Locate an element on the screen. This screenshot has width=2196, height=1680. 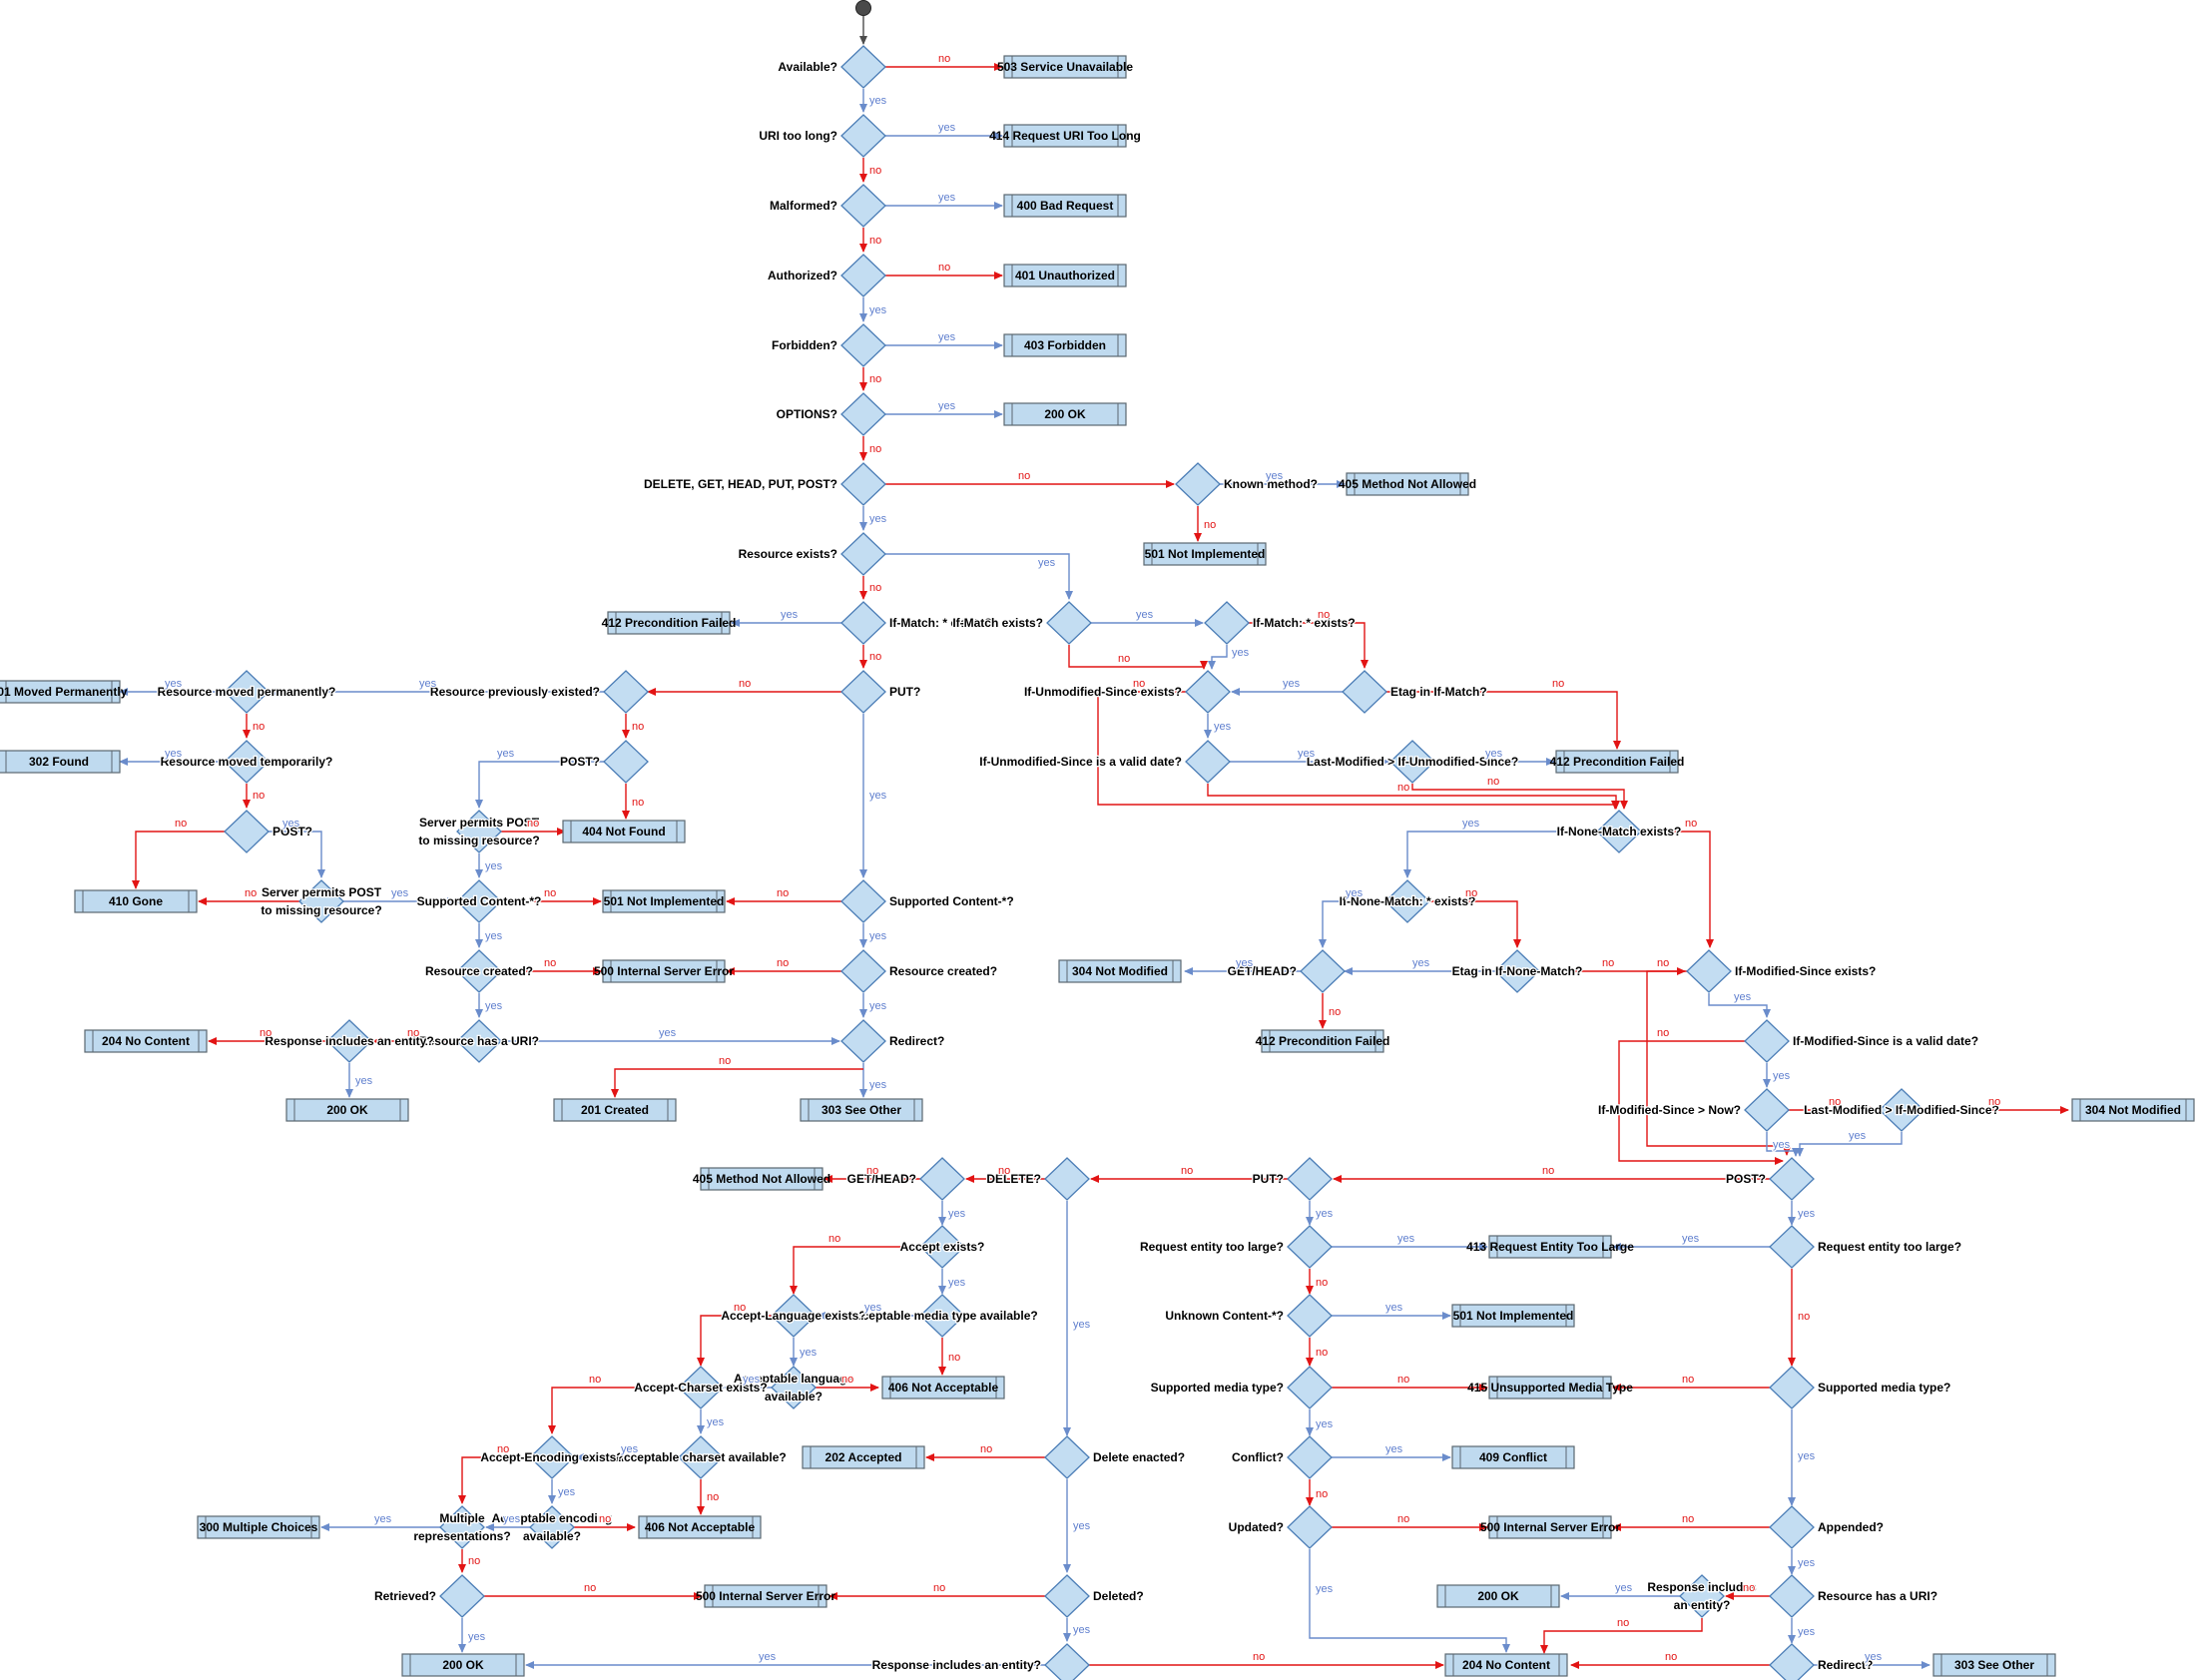
terminal-label: 409 Conflict is located at coordinates (1513, 1457).